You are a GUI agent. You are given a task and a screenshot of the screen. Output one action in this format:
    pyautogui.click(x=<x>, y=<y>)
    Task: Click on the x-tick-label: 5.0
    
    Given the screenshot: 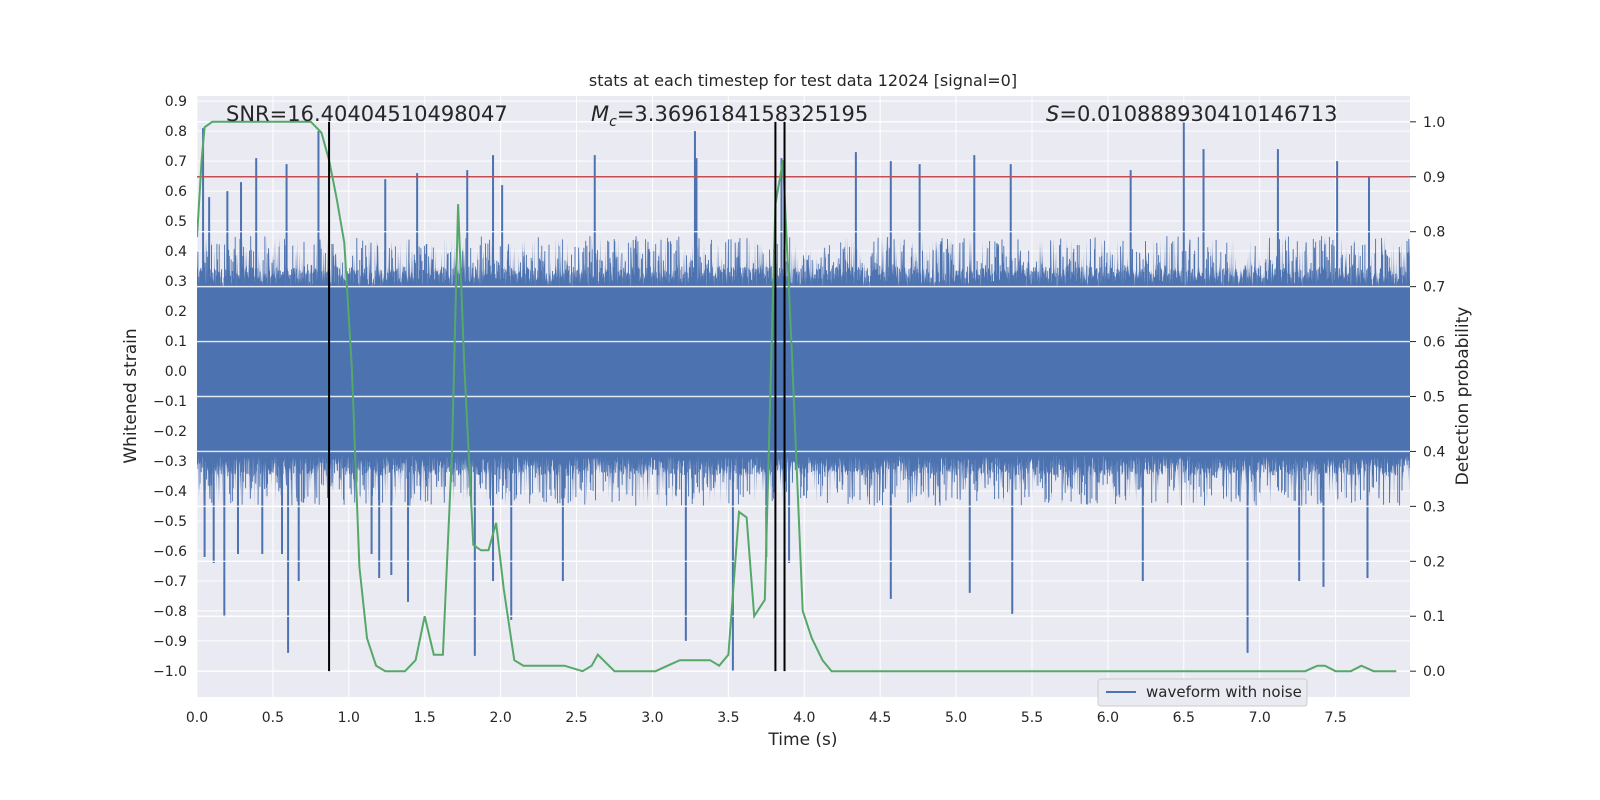 What is the action you would take?
    pyautogui.click(x=956, y=718)
    